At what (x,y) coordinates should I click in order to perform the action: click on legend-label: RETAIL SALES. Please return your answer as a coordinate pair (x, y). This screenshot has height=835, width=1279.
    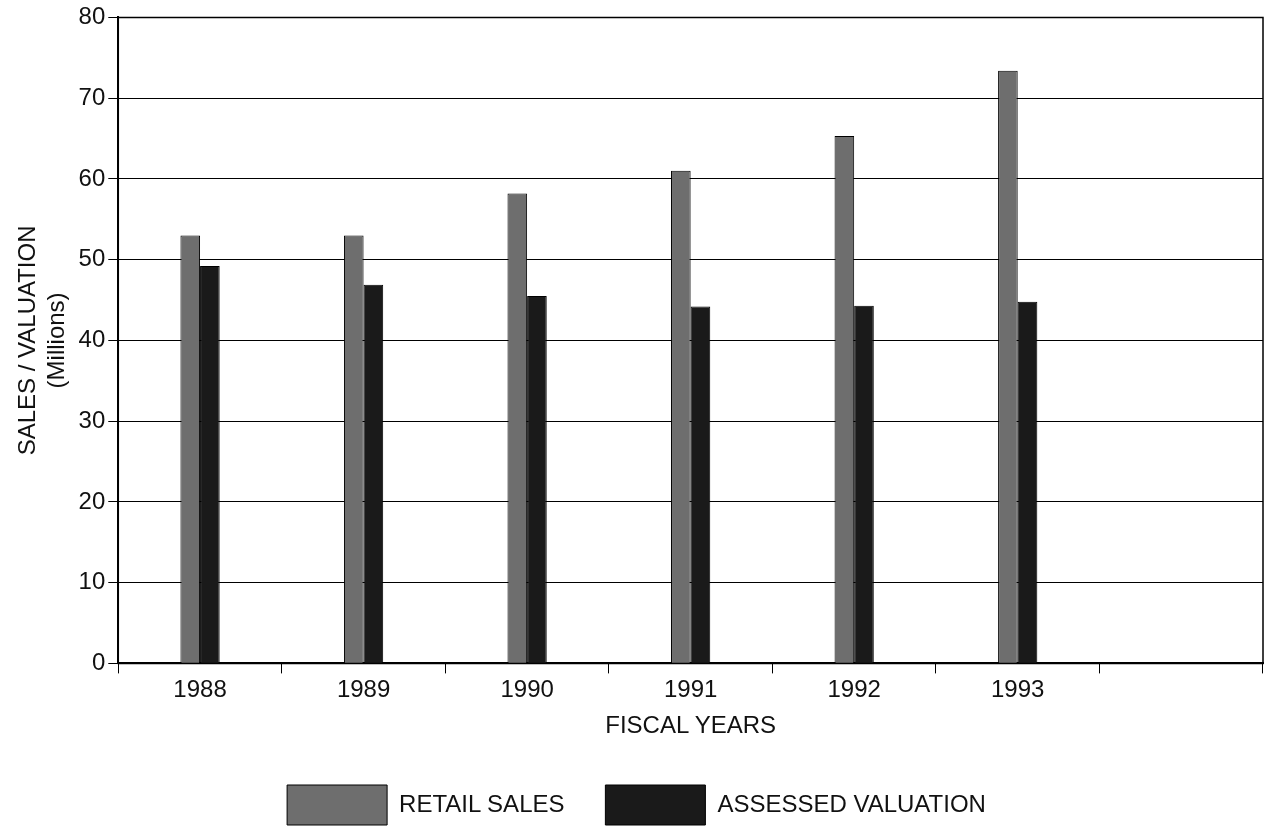
    Looking at the image, I should click on (482, 803).